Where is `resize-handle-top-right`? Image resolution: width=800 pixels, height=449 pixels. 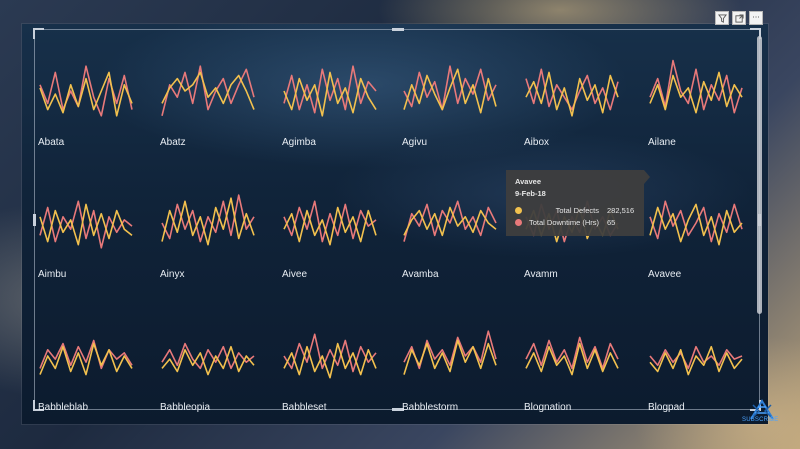
resize-handle-top-right is located at coordinates (755, 33).